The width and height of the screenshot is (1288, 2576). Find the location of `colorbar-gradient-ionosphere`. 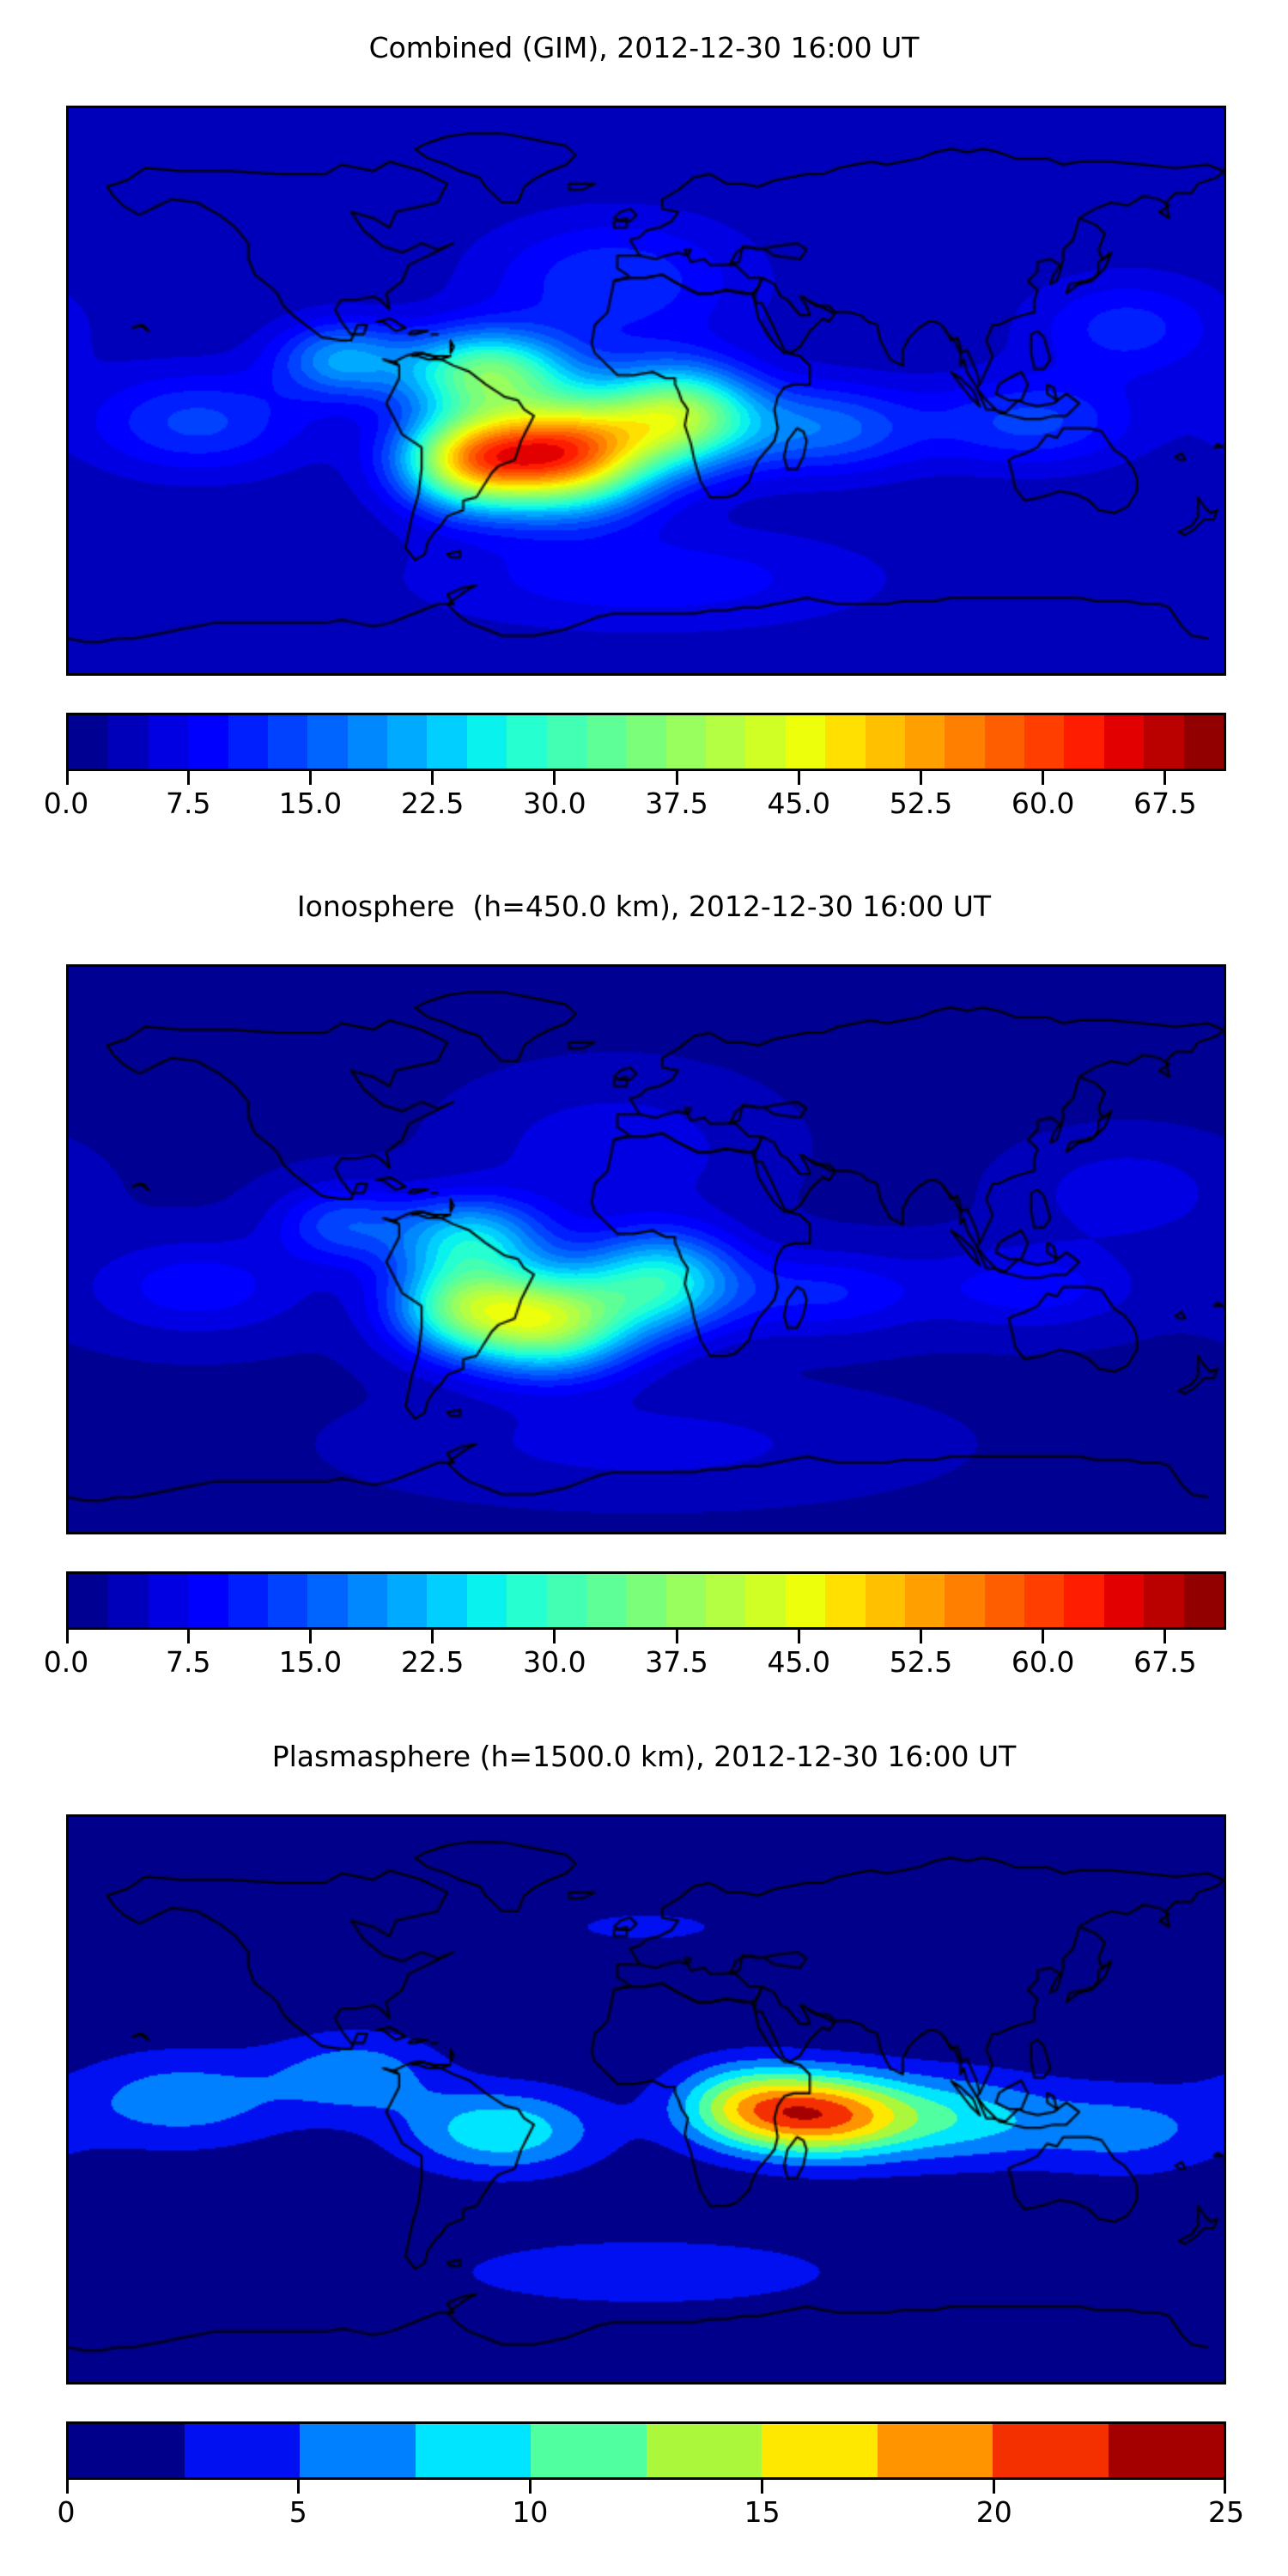

colorbar-gradient-ionosphere is located at coordinates (646, 1601).